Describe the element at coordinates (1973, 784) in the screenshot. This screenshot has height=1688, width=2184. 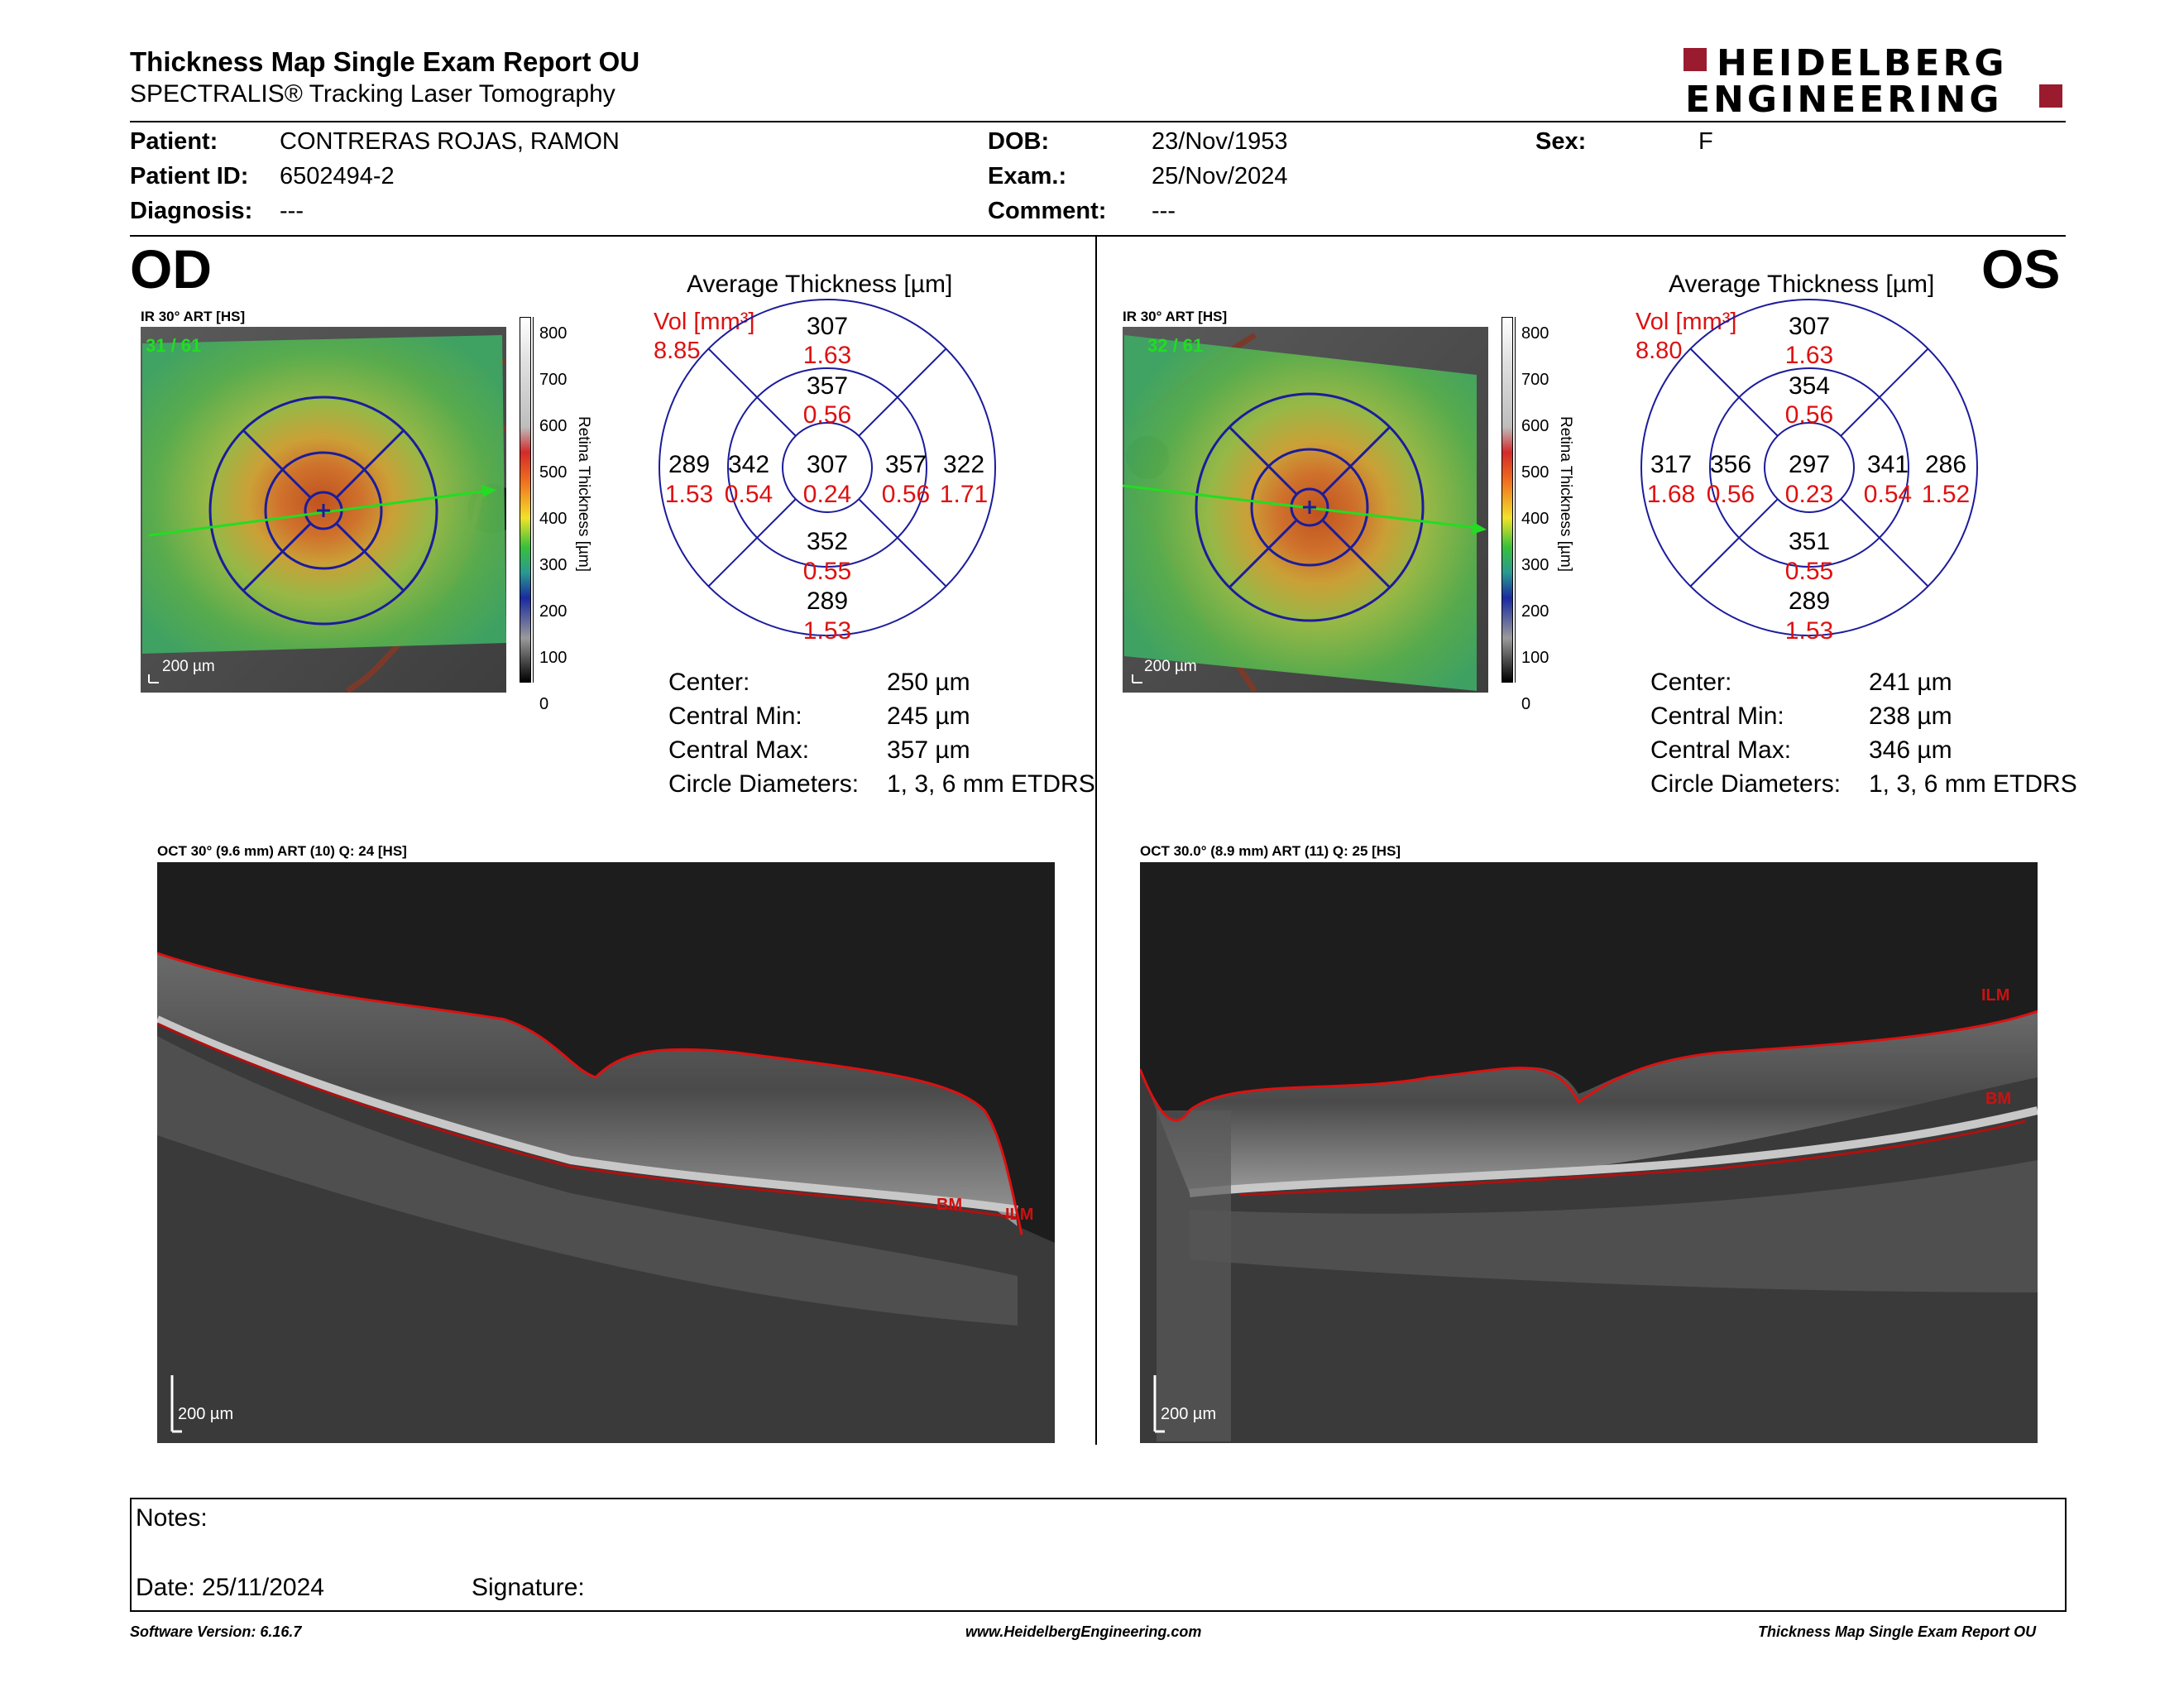
I see `os-stat-value: 1, 3, 6 mm ETDRS` at that location.